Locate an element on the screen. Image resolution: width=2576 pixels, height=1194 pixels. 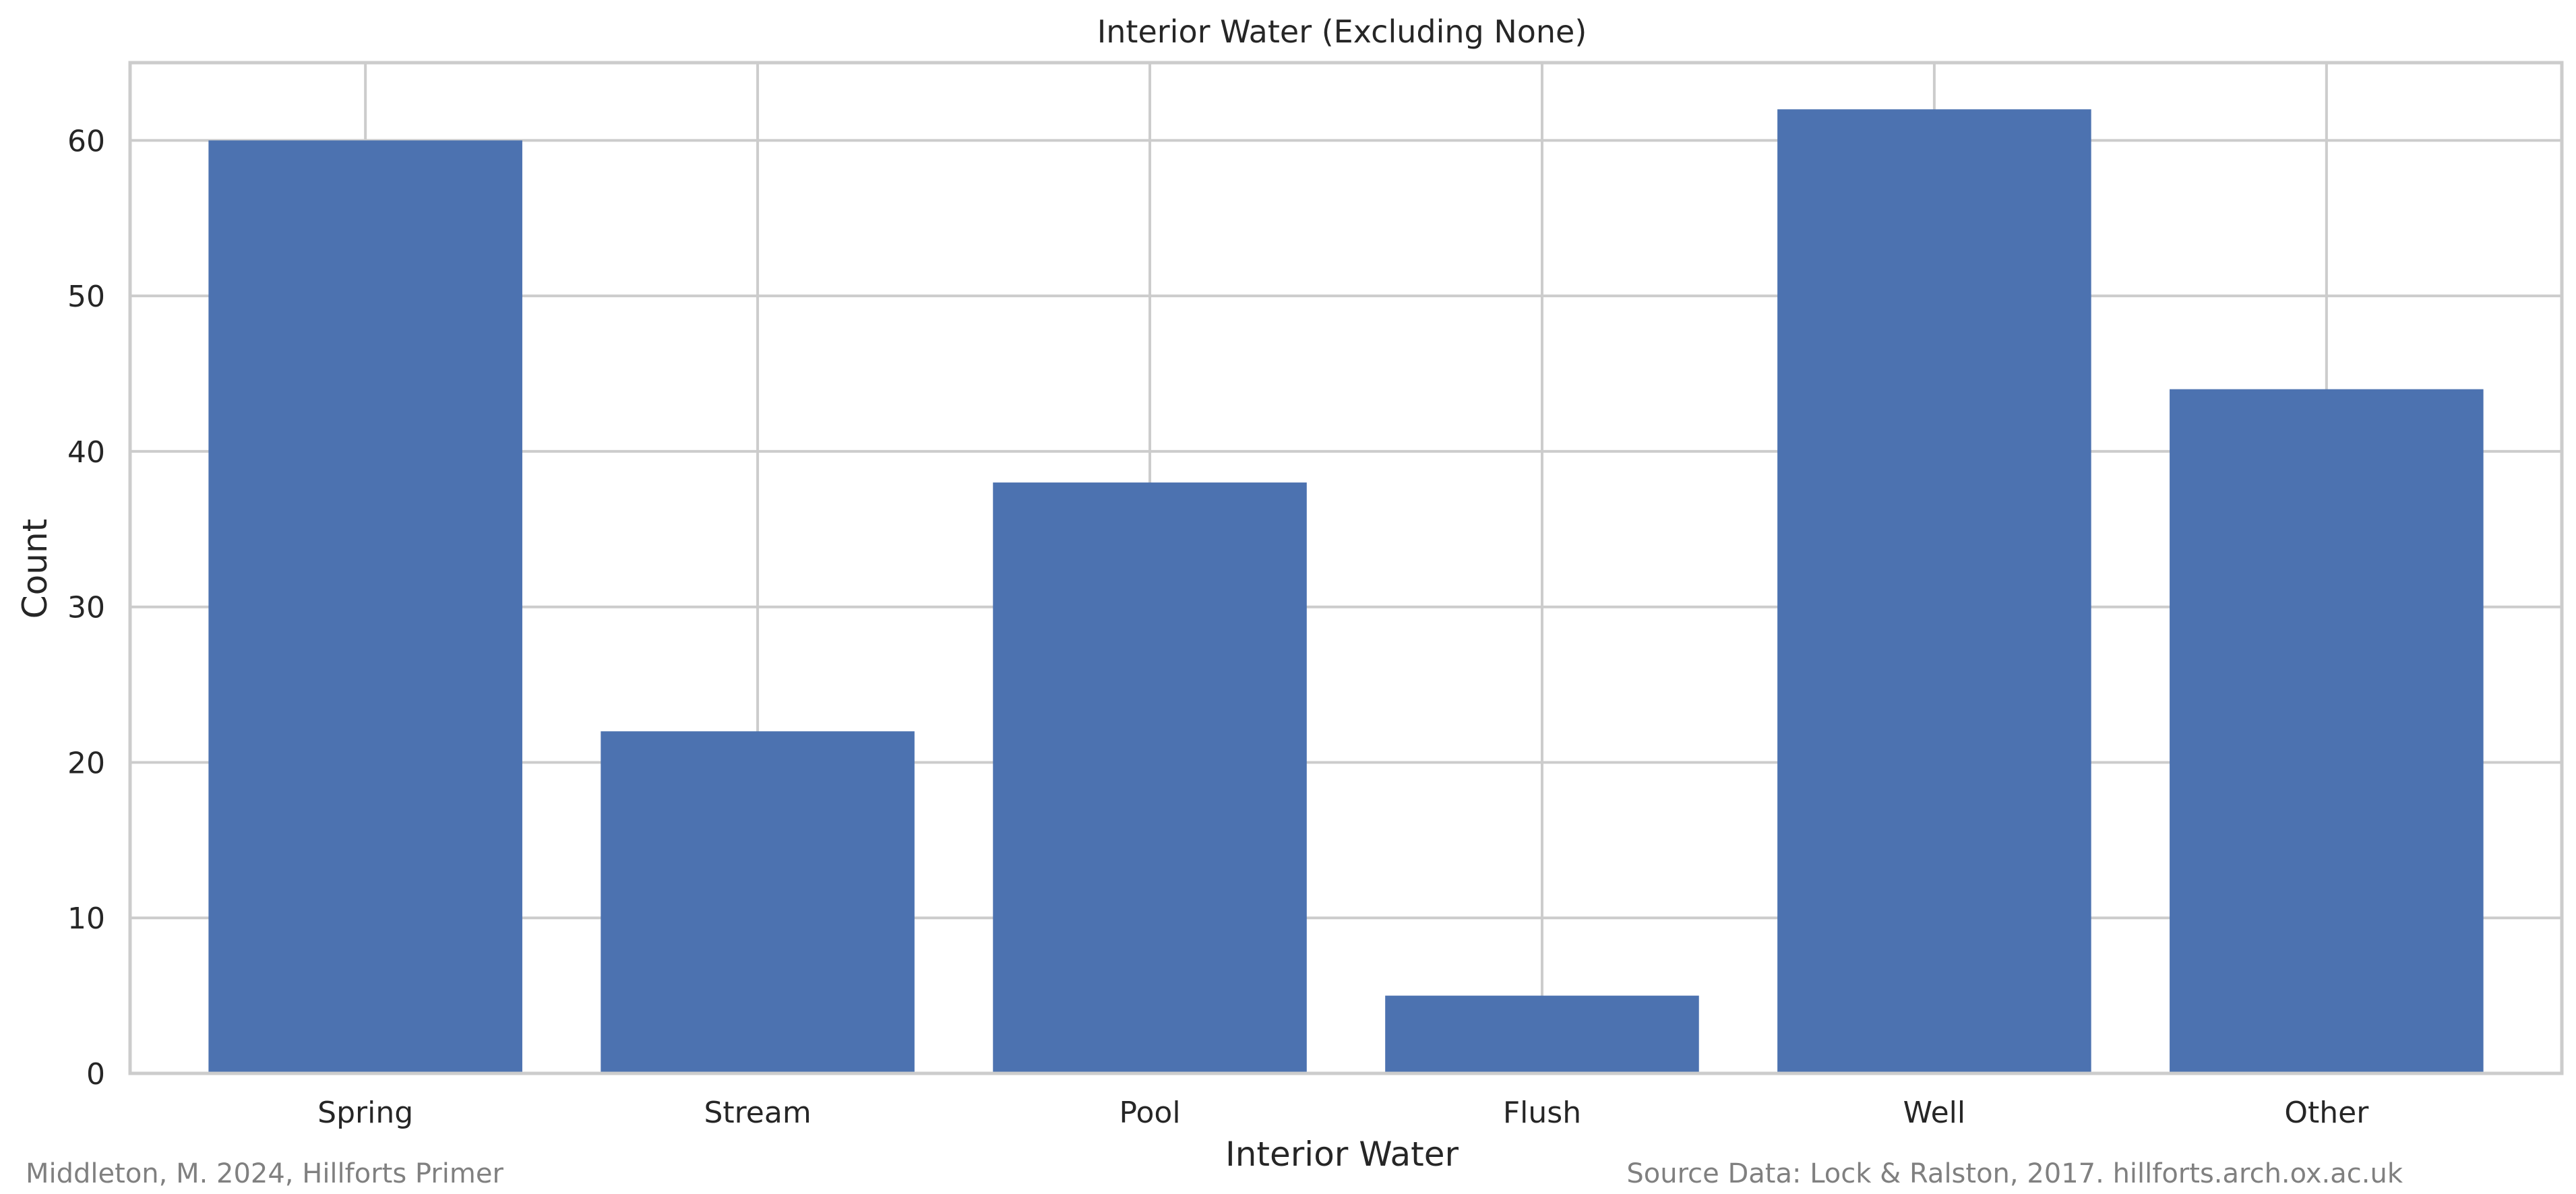
y-tick-label: 10 is located at coordinates (86, 919).